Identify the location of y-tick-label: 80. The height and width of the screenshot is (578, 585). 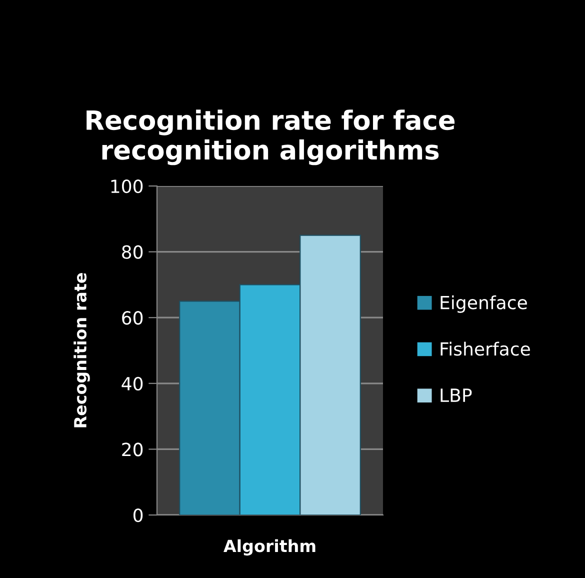
(132, 252).